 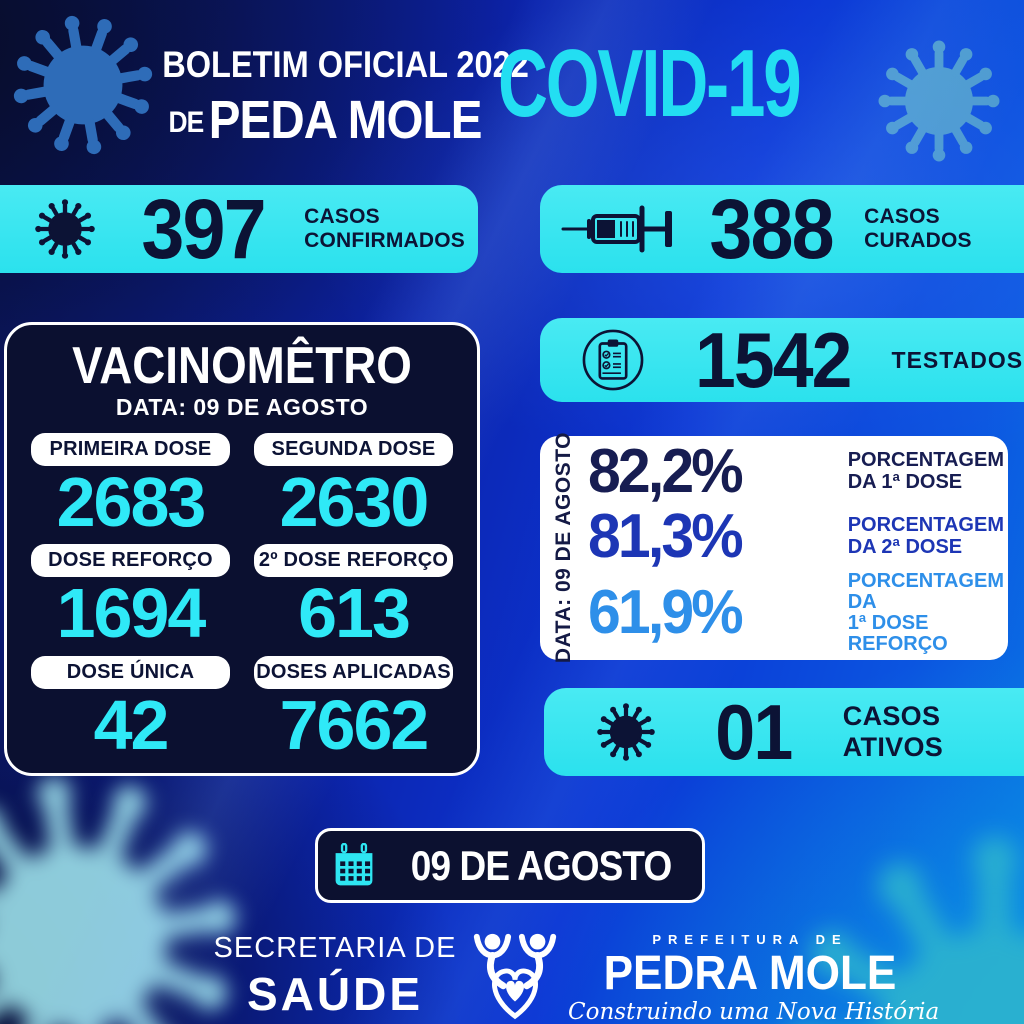 I want to click on vacinometro-title: VACINOMÊTRO, so click(x=242, y=366).